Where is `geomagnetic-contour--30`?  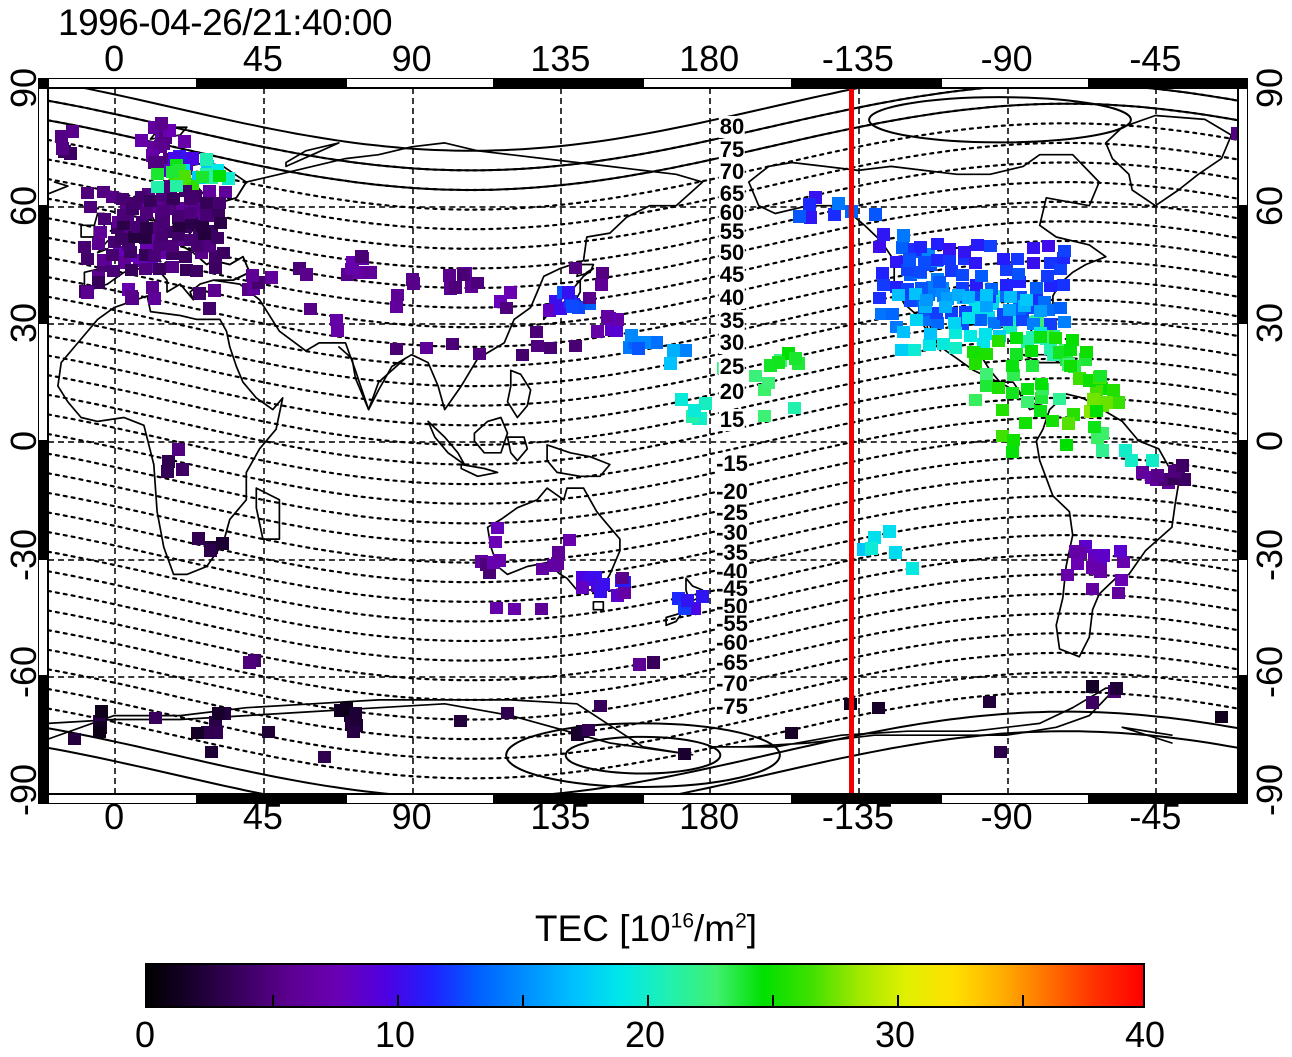 geomagnetic-contour--30 is located at coordinates (643, 558).